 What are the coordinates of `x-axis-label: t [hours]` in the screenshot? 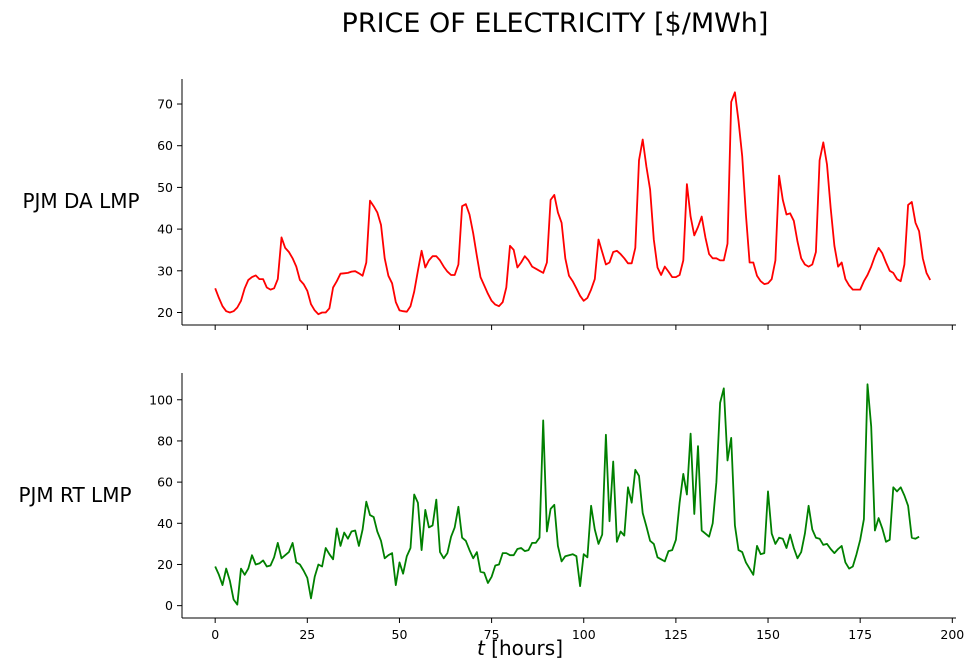 It's located at (520, 648).